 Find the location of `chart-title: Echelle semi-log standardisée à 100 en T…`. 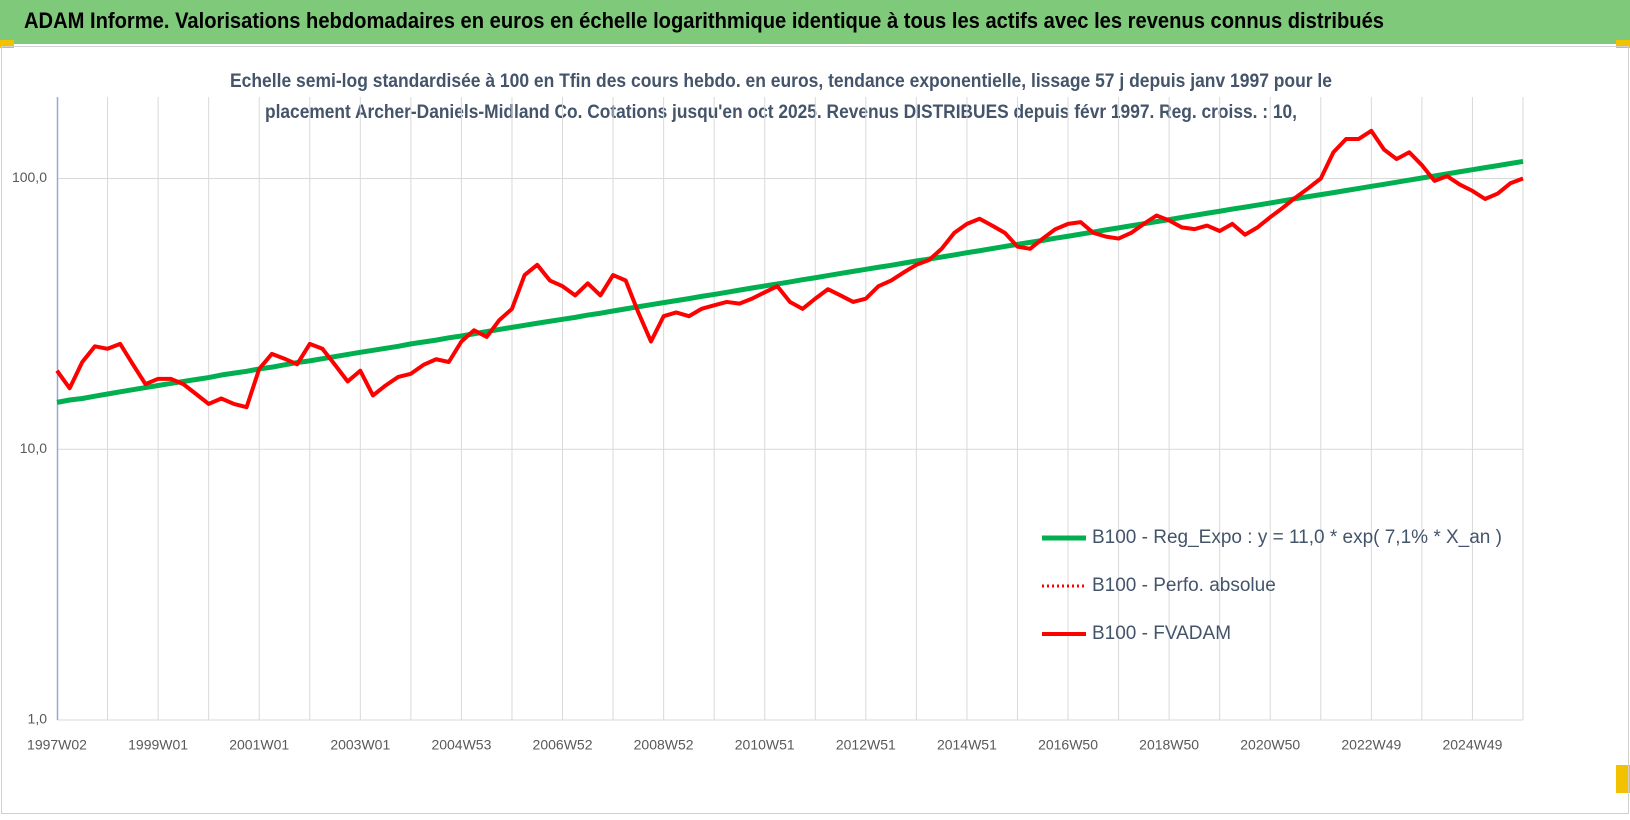

chart-title: Echelle semi-log standardisée à 100 en T… is located at coordinates (781, 81).